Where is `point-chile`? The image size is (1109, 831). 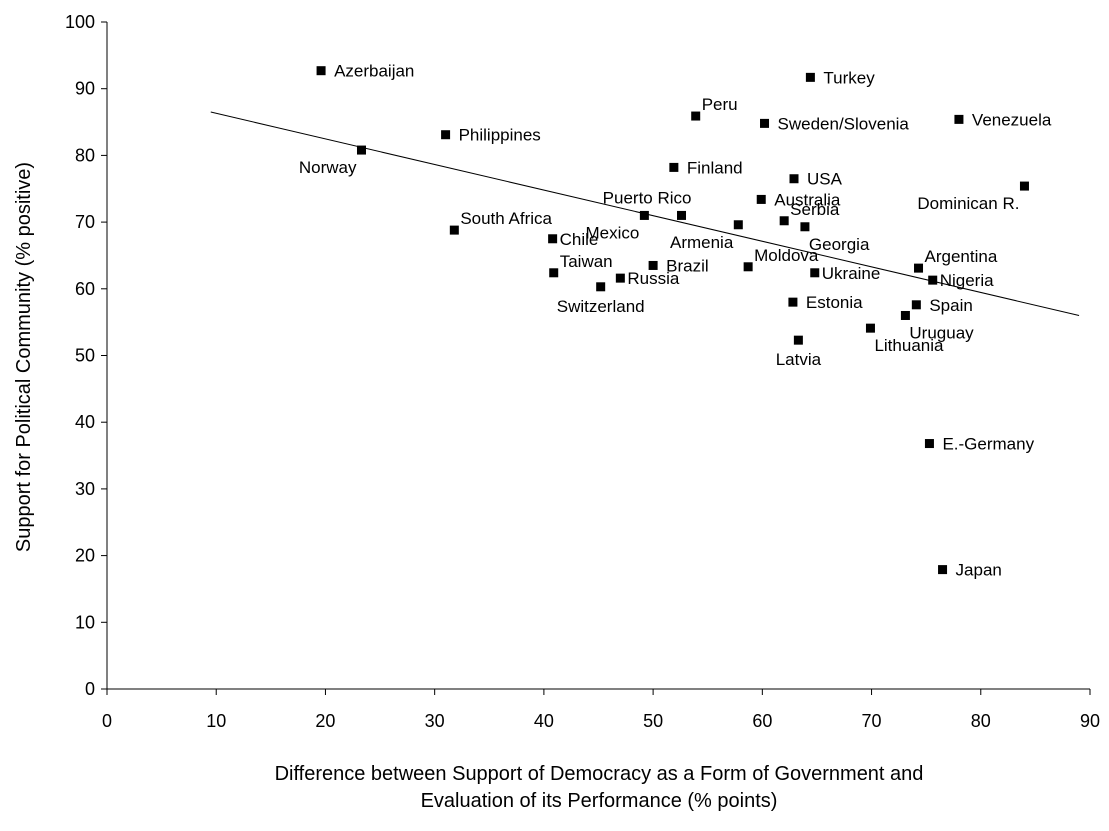
point-chile is located at coordinates (553, 239).